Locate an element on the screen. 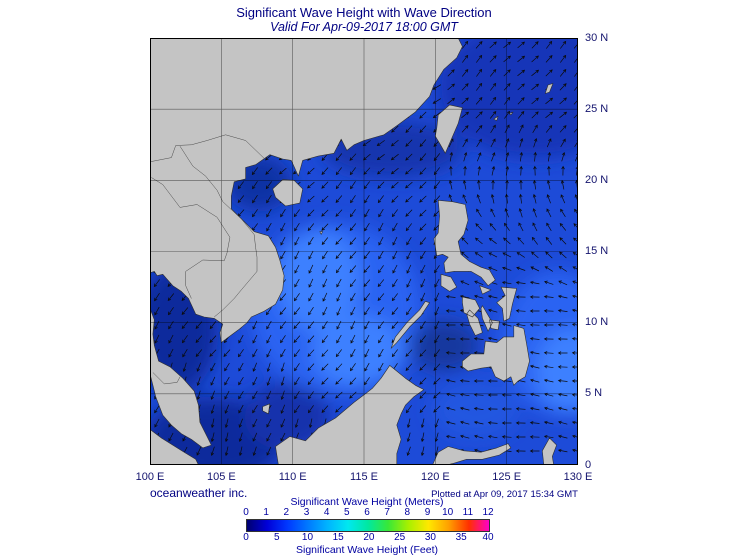 The image size is (755, 560). lon-tick-label: 105 E is located at coordinates (221, 477).